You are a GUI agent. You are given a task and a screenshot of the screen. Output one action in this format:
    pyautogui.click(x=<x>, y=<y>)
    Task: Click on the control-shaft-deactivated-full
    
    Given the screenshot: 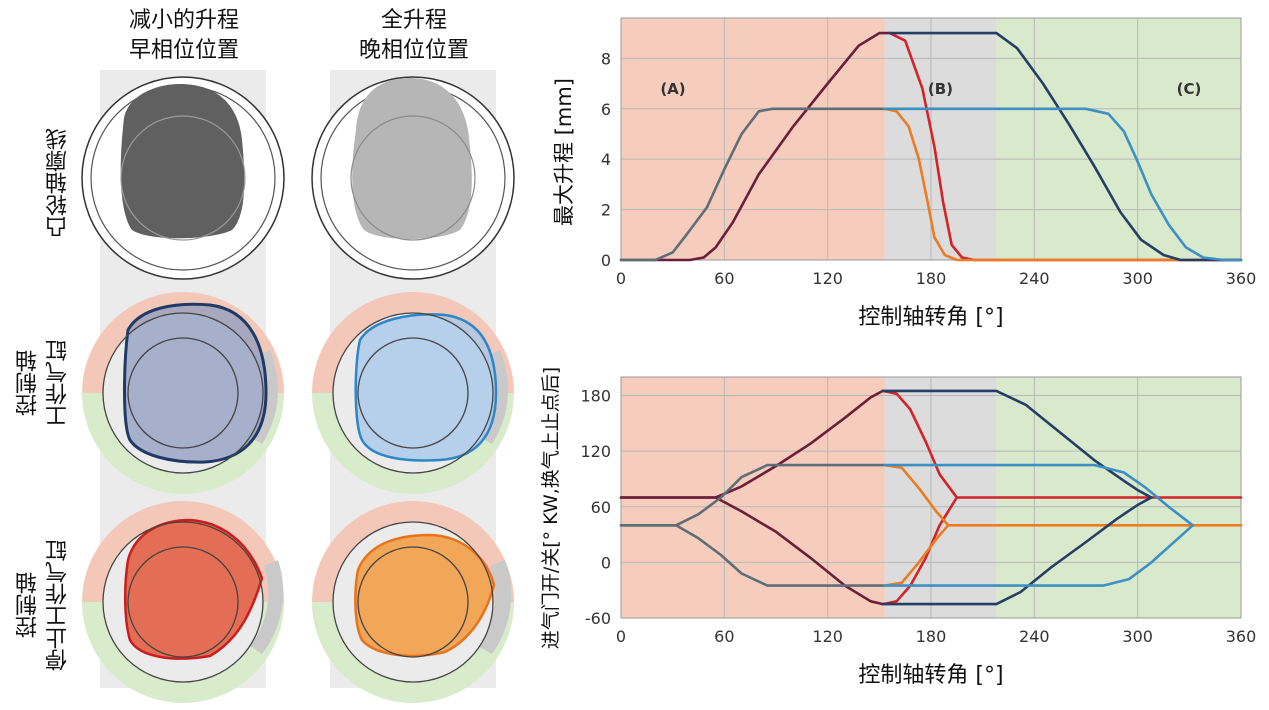 What is the action you would take?
    pyautogui.click(x=413, y=602)
    